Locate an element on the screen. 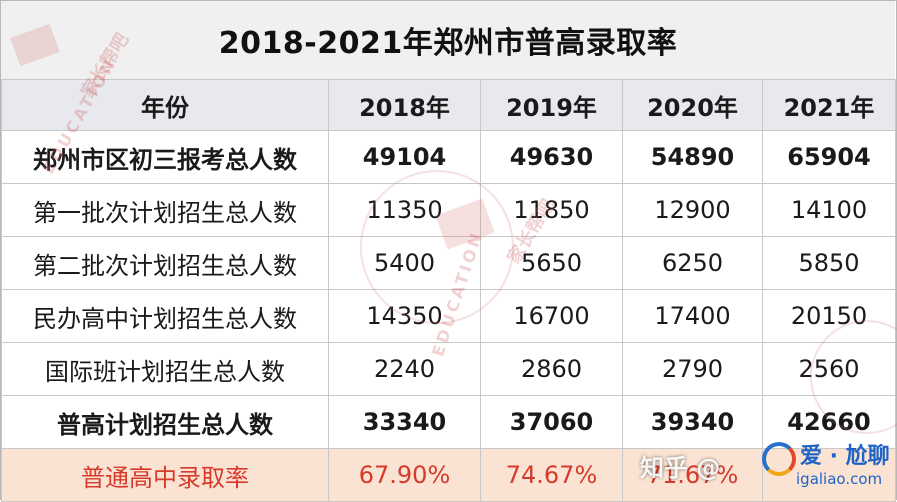 This screenshot has height=502, width=897. cell-2020: 17400 is located at coordinates (692, 316).